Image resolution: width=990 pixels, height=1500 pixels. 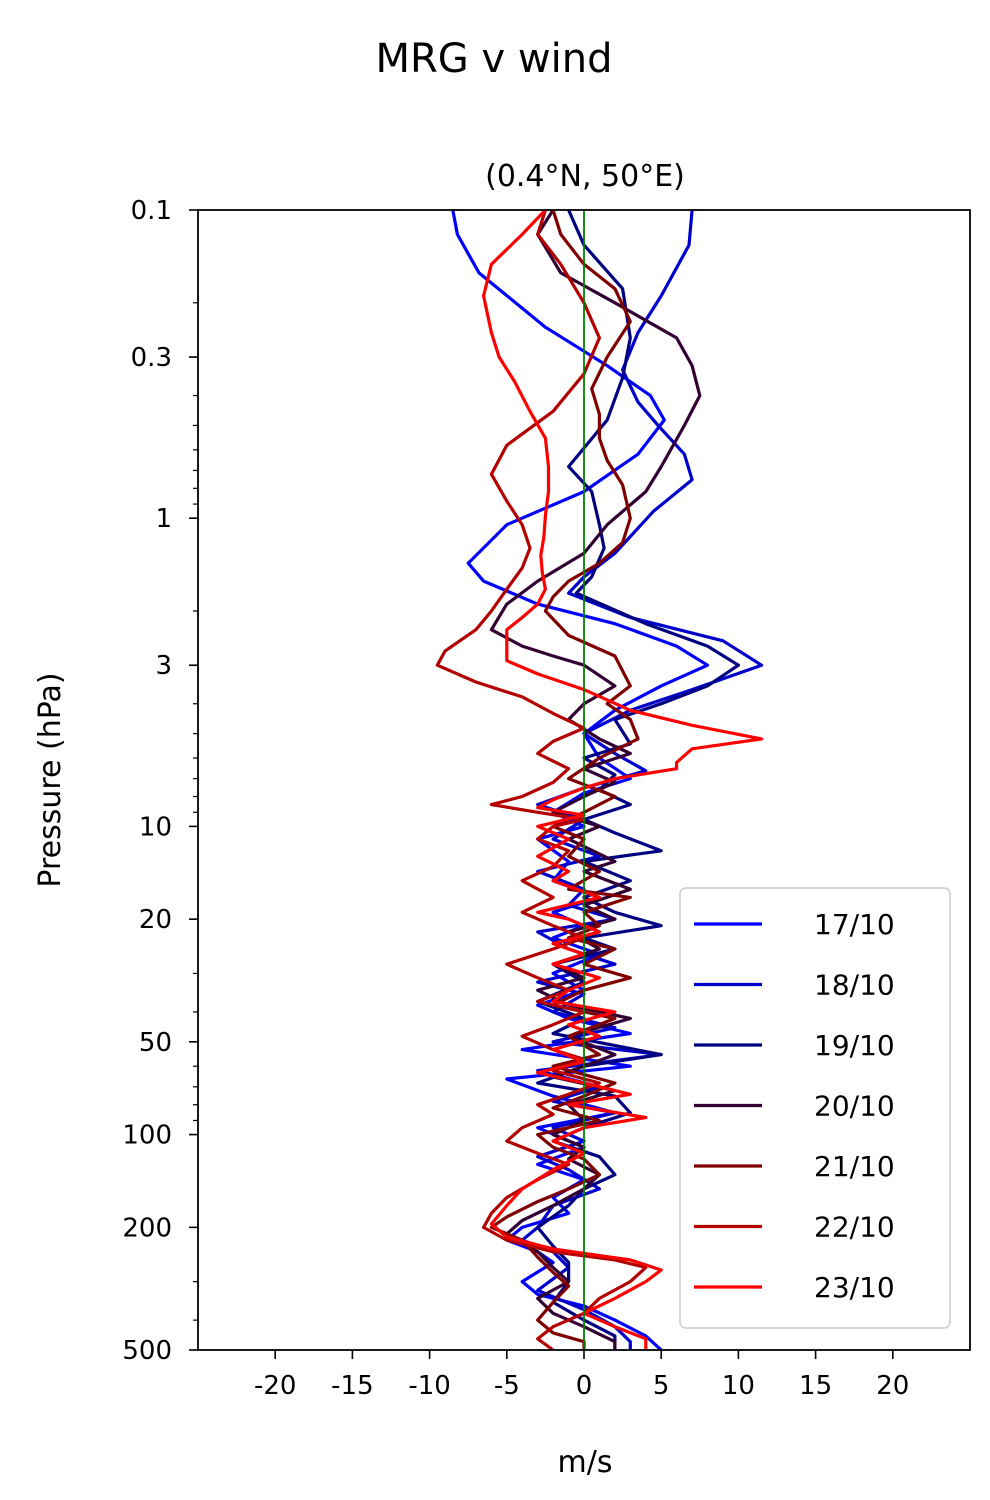 I want to click on legend-label: 20/10, so click(x=854, y=1106).